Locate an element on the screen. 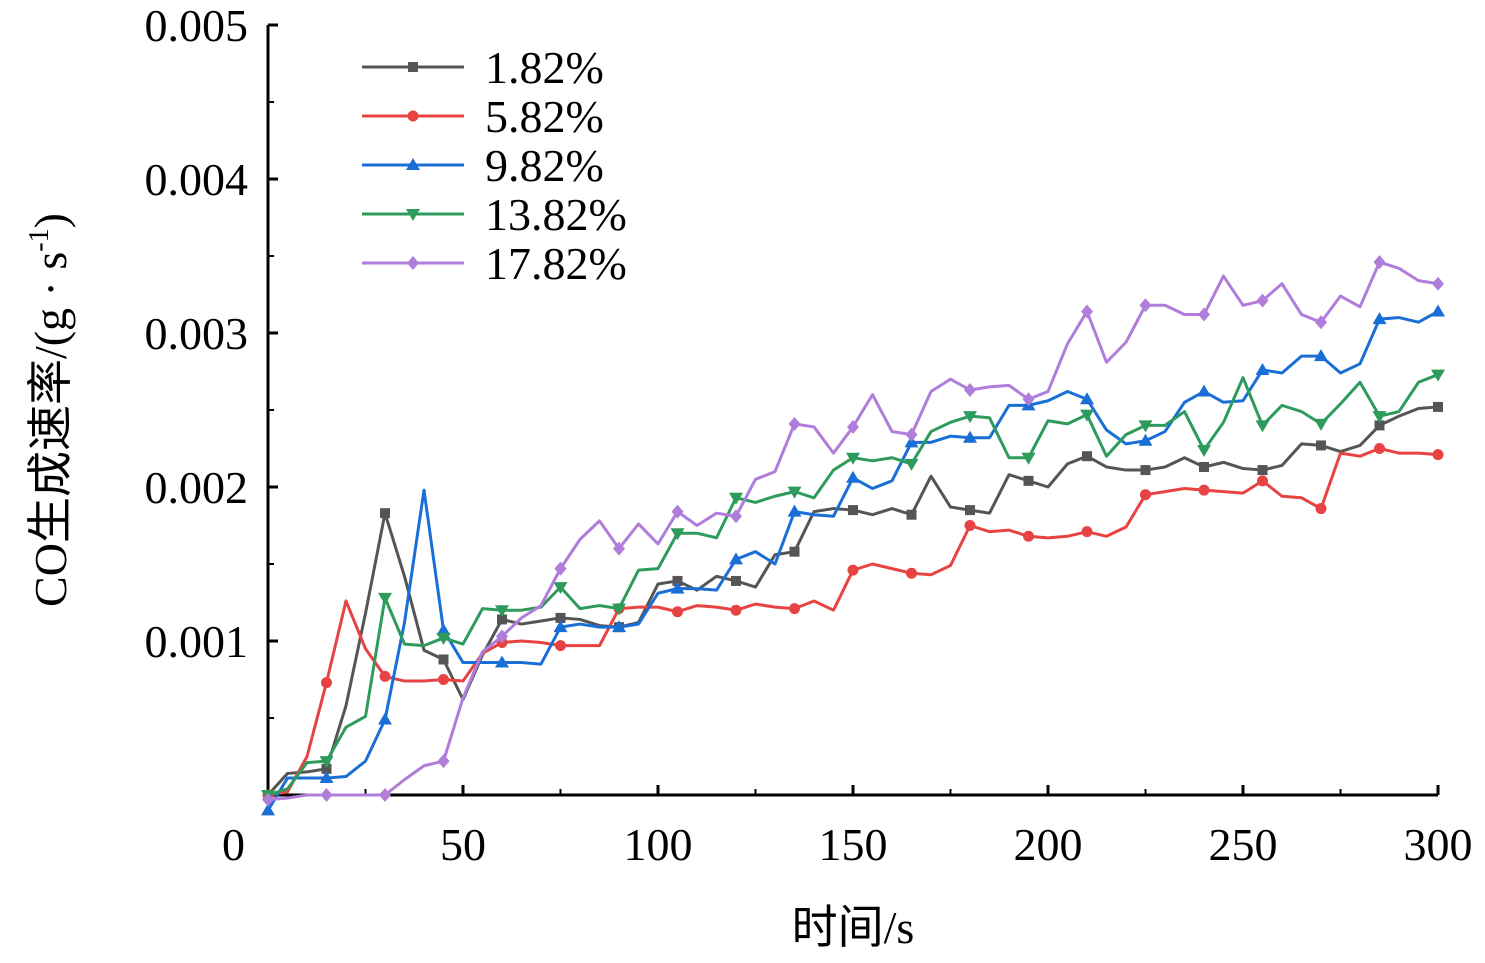 The image size is (1485, 963). y-tick-label: 0.002 is located at coordinates (197, 487).